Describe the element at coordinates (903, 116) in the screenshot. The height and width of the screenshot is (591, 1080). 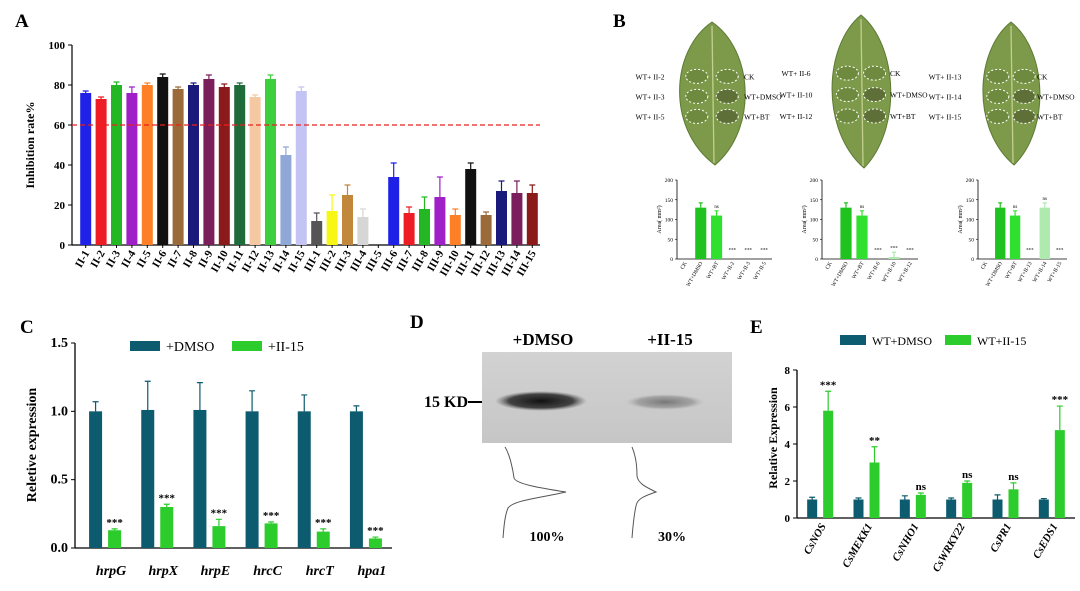
I see `leaf-label-right: WT+BT` at that location.